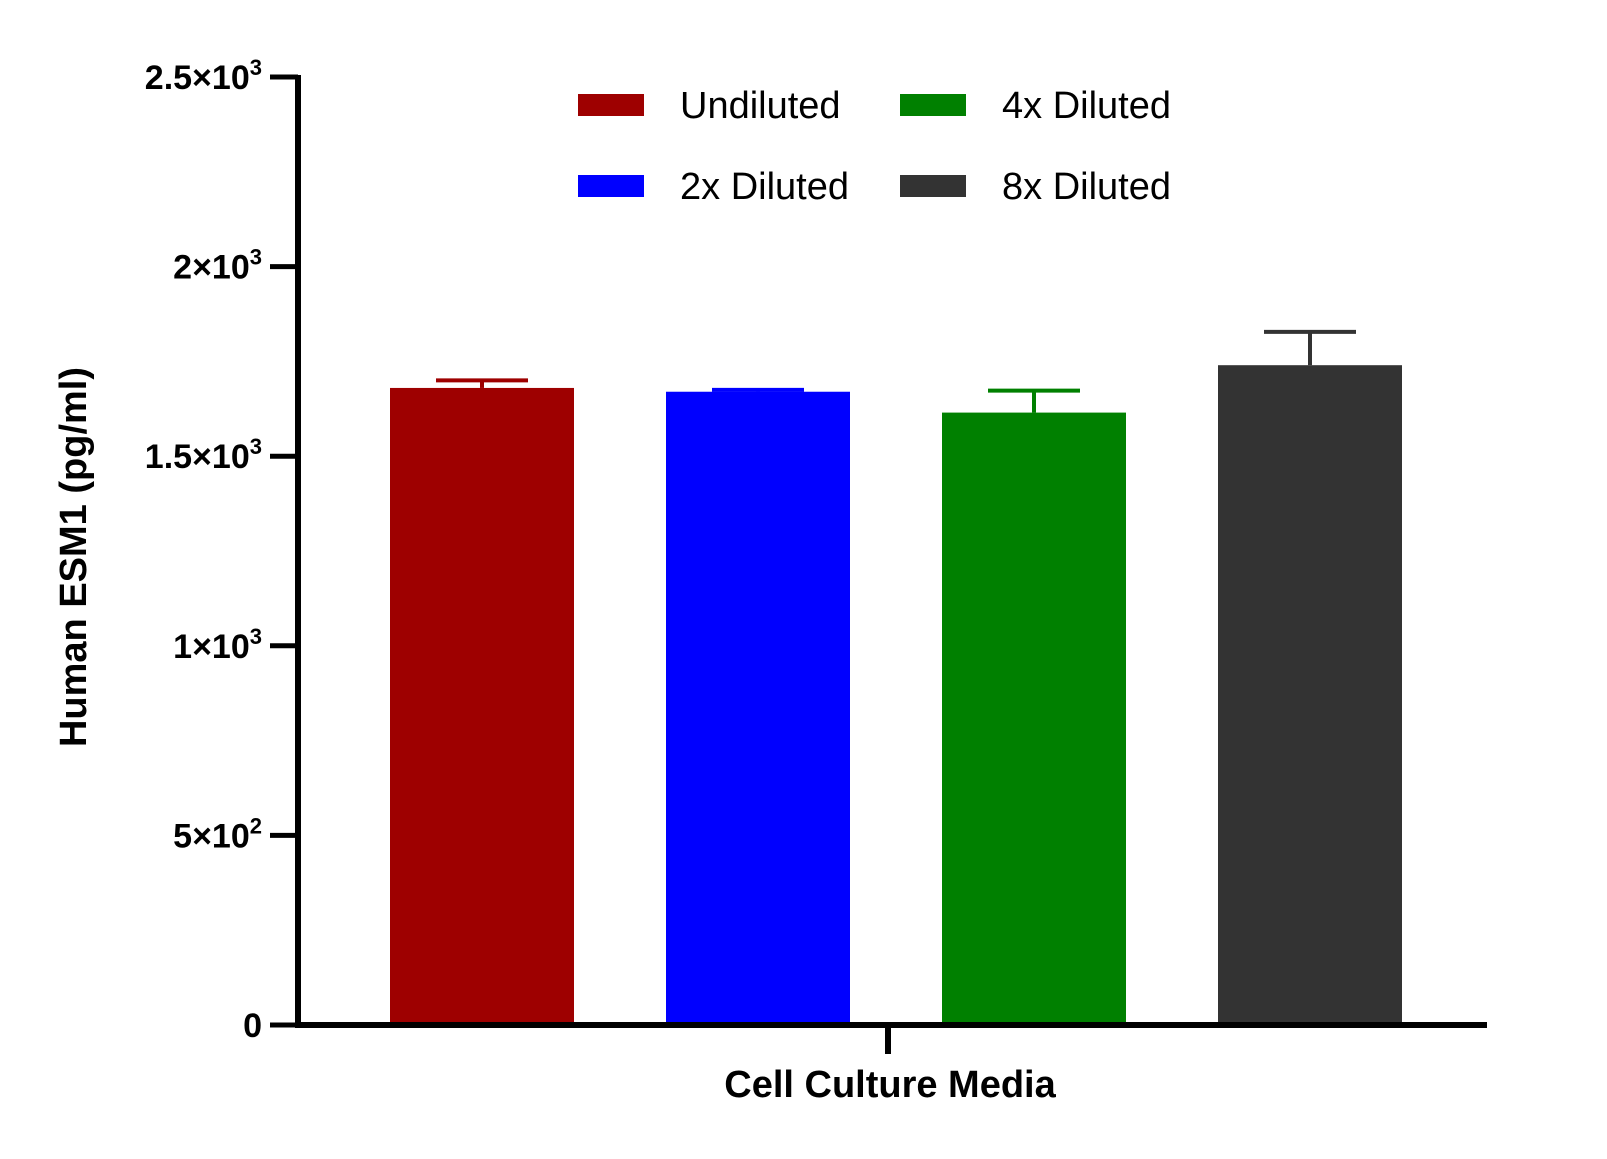 The height and width of the screenshot is (1159, 1607). Describe the element at coordinates (1086, 187) in the screenshot. I see `legend-label: 8x Diluted` at that location.